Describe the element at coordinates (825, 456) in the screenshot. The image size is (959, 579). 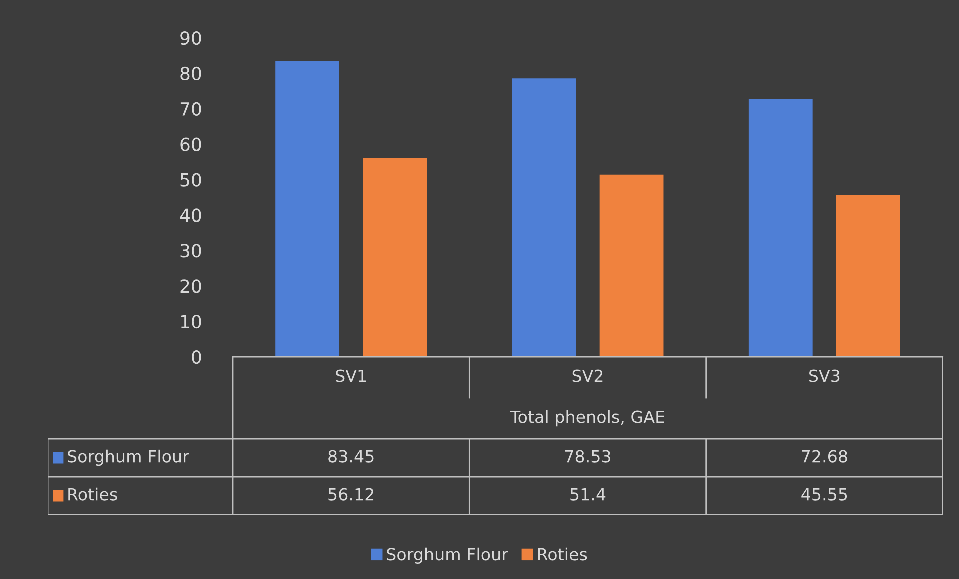
I see `data-label: 72.68` at that location.